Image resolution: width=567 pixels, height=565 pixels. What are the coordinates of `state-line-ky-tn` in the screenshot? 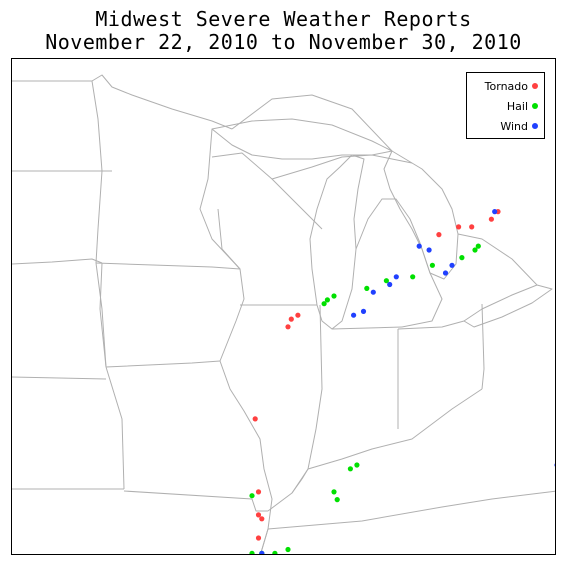 It's located at (411, 510).